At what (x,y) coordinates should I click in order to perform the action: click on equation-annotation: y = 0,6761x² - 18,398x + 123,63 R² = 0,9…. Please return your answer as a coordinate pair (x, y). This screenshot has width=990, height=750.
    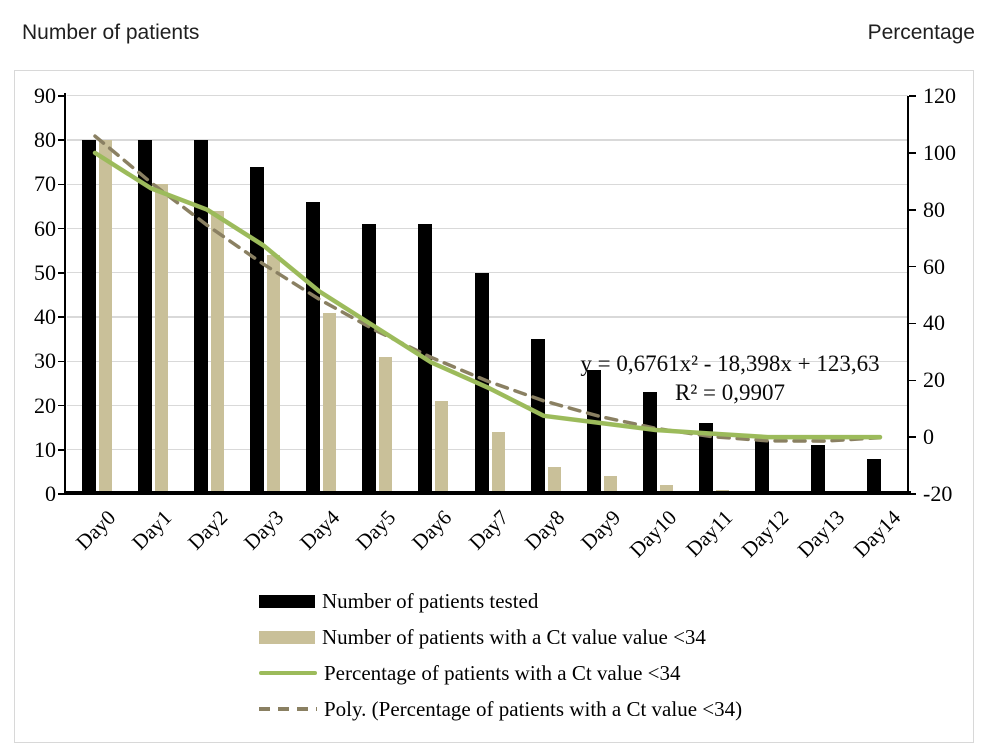
    Looking at the image, I should click on (730, 378).